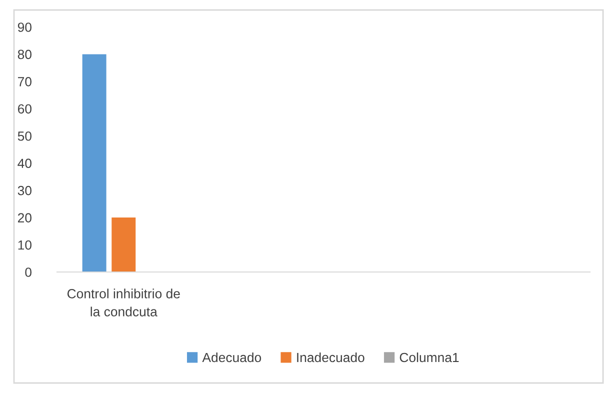  Describe the element at coordinates (330, 357) in the screenshot. I see `legend-label: Inadecuado` at that location.